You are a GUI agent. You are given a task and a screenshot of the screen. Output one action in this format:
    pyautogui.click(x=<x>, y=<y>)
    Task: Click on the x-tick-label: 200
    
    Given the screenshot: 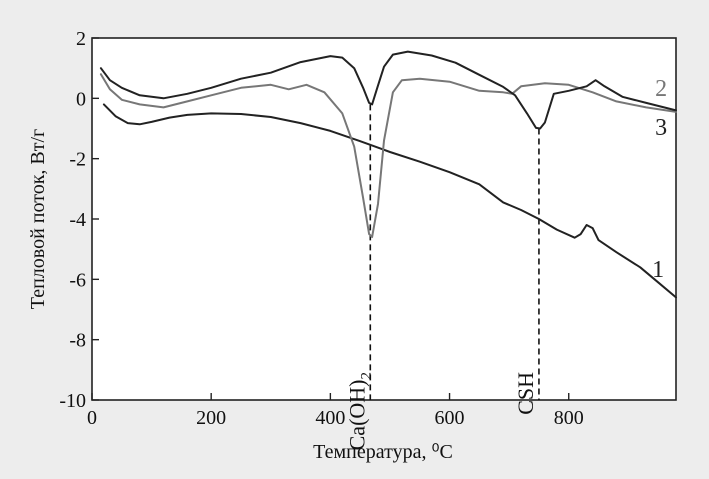 What is the action you would take?
    pyautogui.click(x=211, y=418)
    